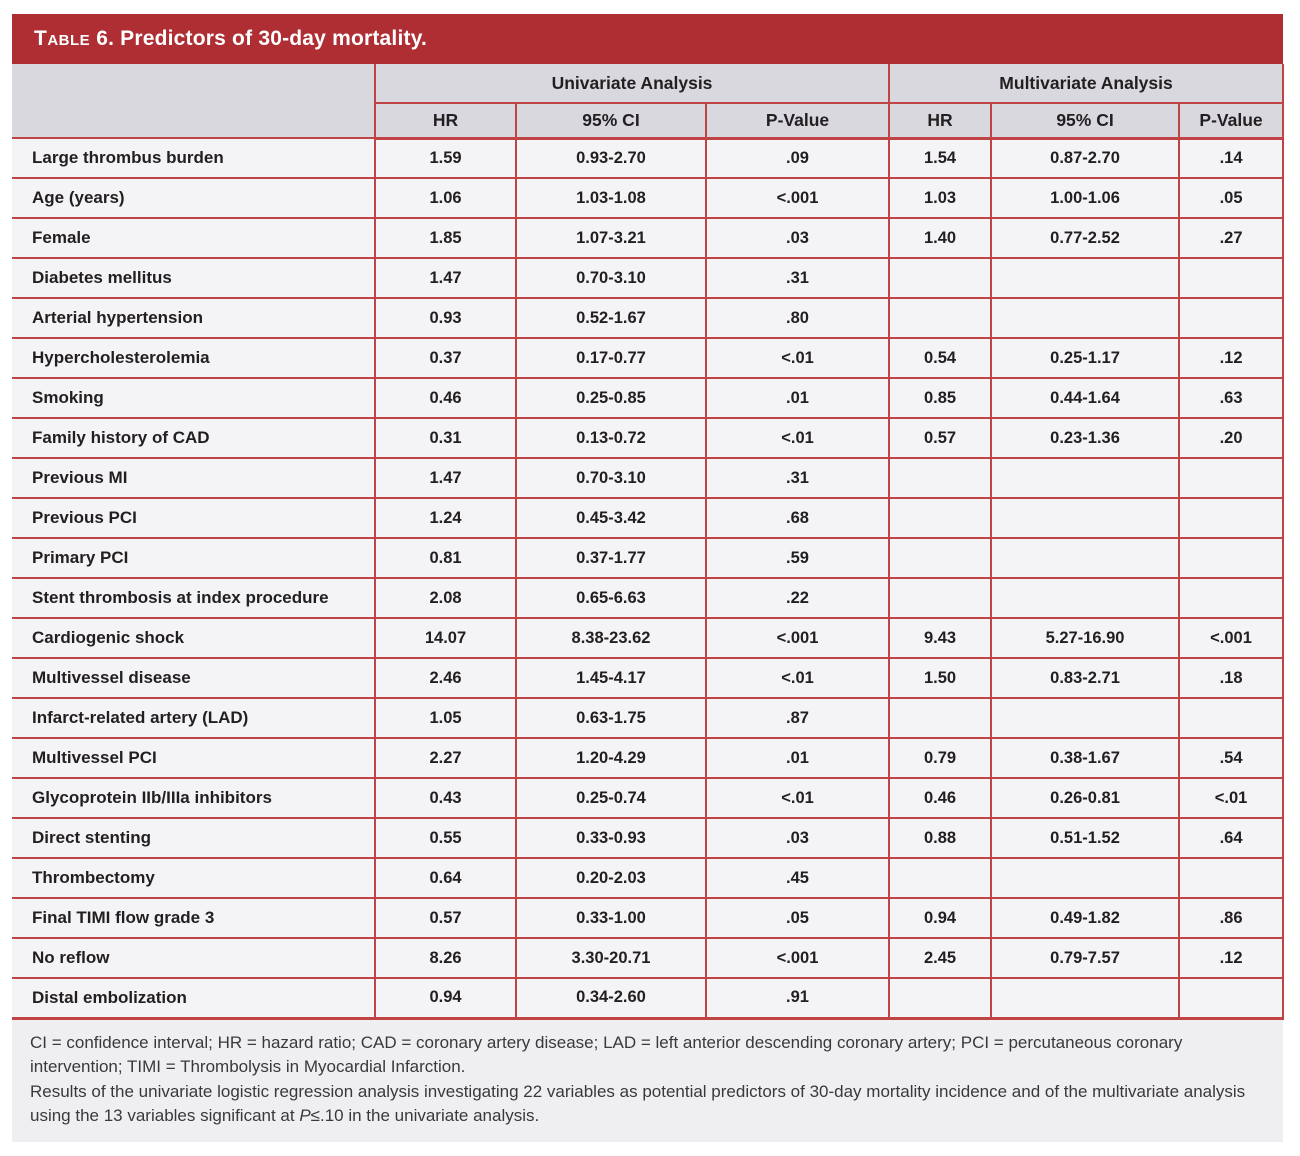 Image resolution: width=1300 pixels, height=1156 pixels. Describe the element at coordinates (611, 598) in the screenshot. I see `uni-ci-cell: 0.65-6.63` at that location.